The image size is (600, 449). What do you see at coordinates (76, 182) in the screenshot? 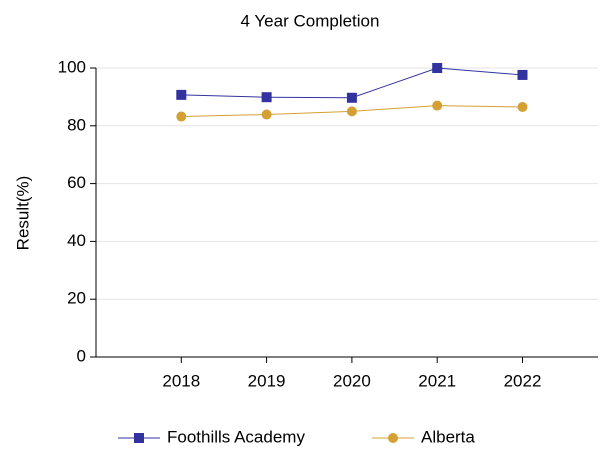
I see `y-tick-label: 60` at bounding box center [76, 182].